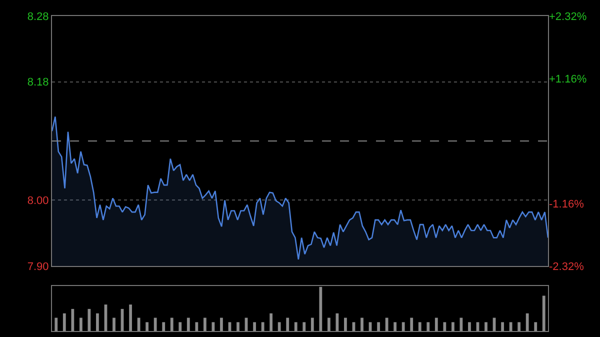 The width and height of the screenshot is (600, 337). What do you see at coordinates (568, 79) in the screenshot?
I see `y2-tick-label: +1.16%` at bounding box center [568, 79].